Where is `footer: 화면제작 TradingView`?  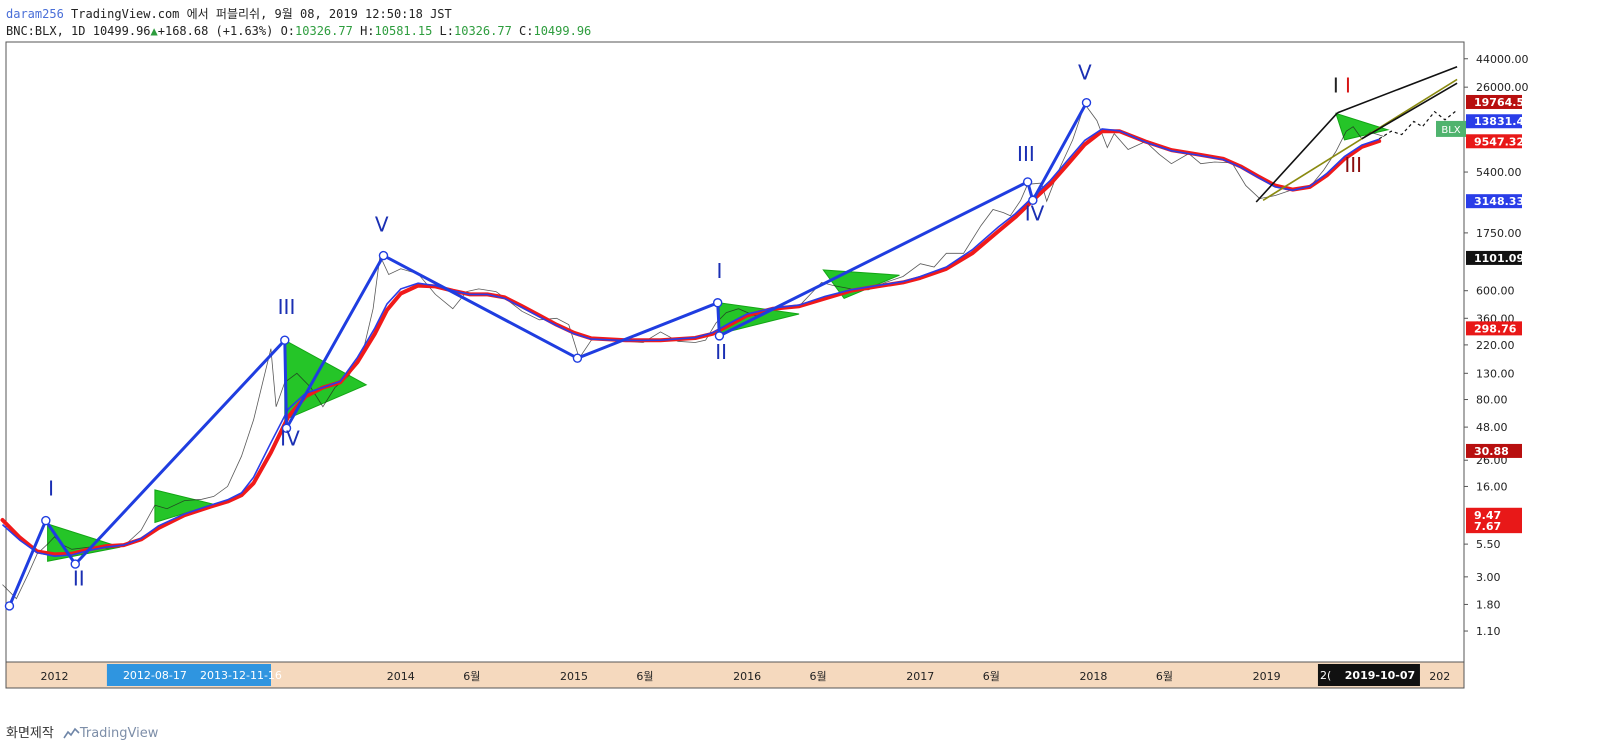 footer: 화면제작 TradingView is located at coordinates (82, 731).